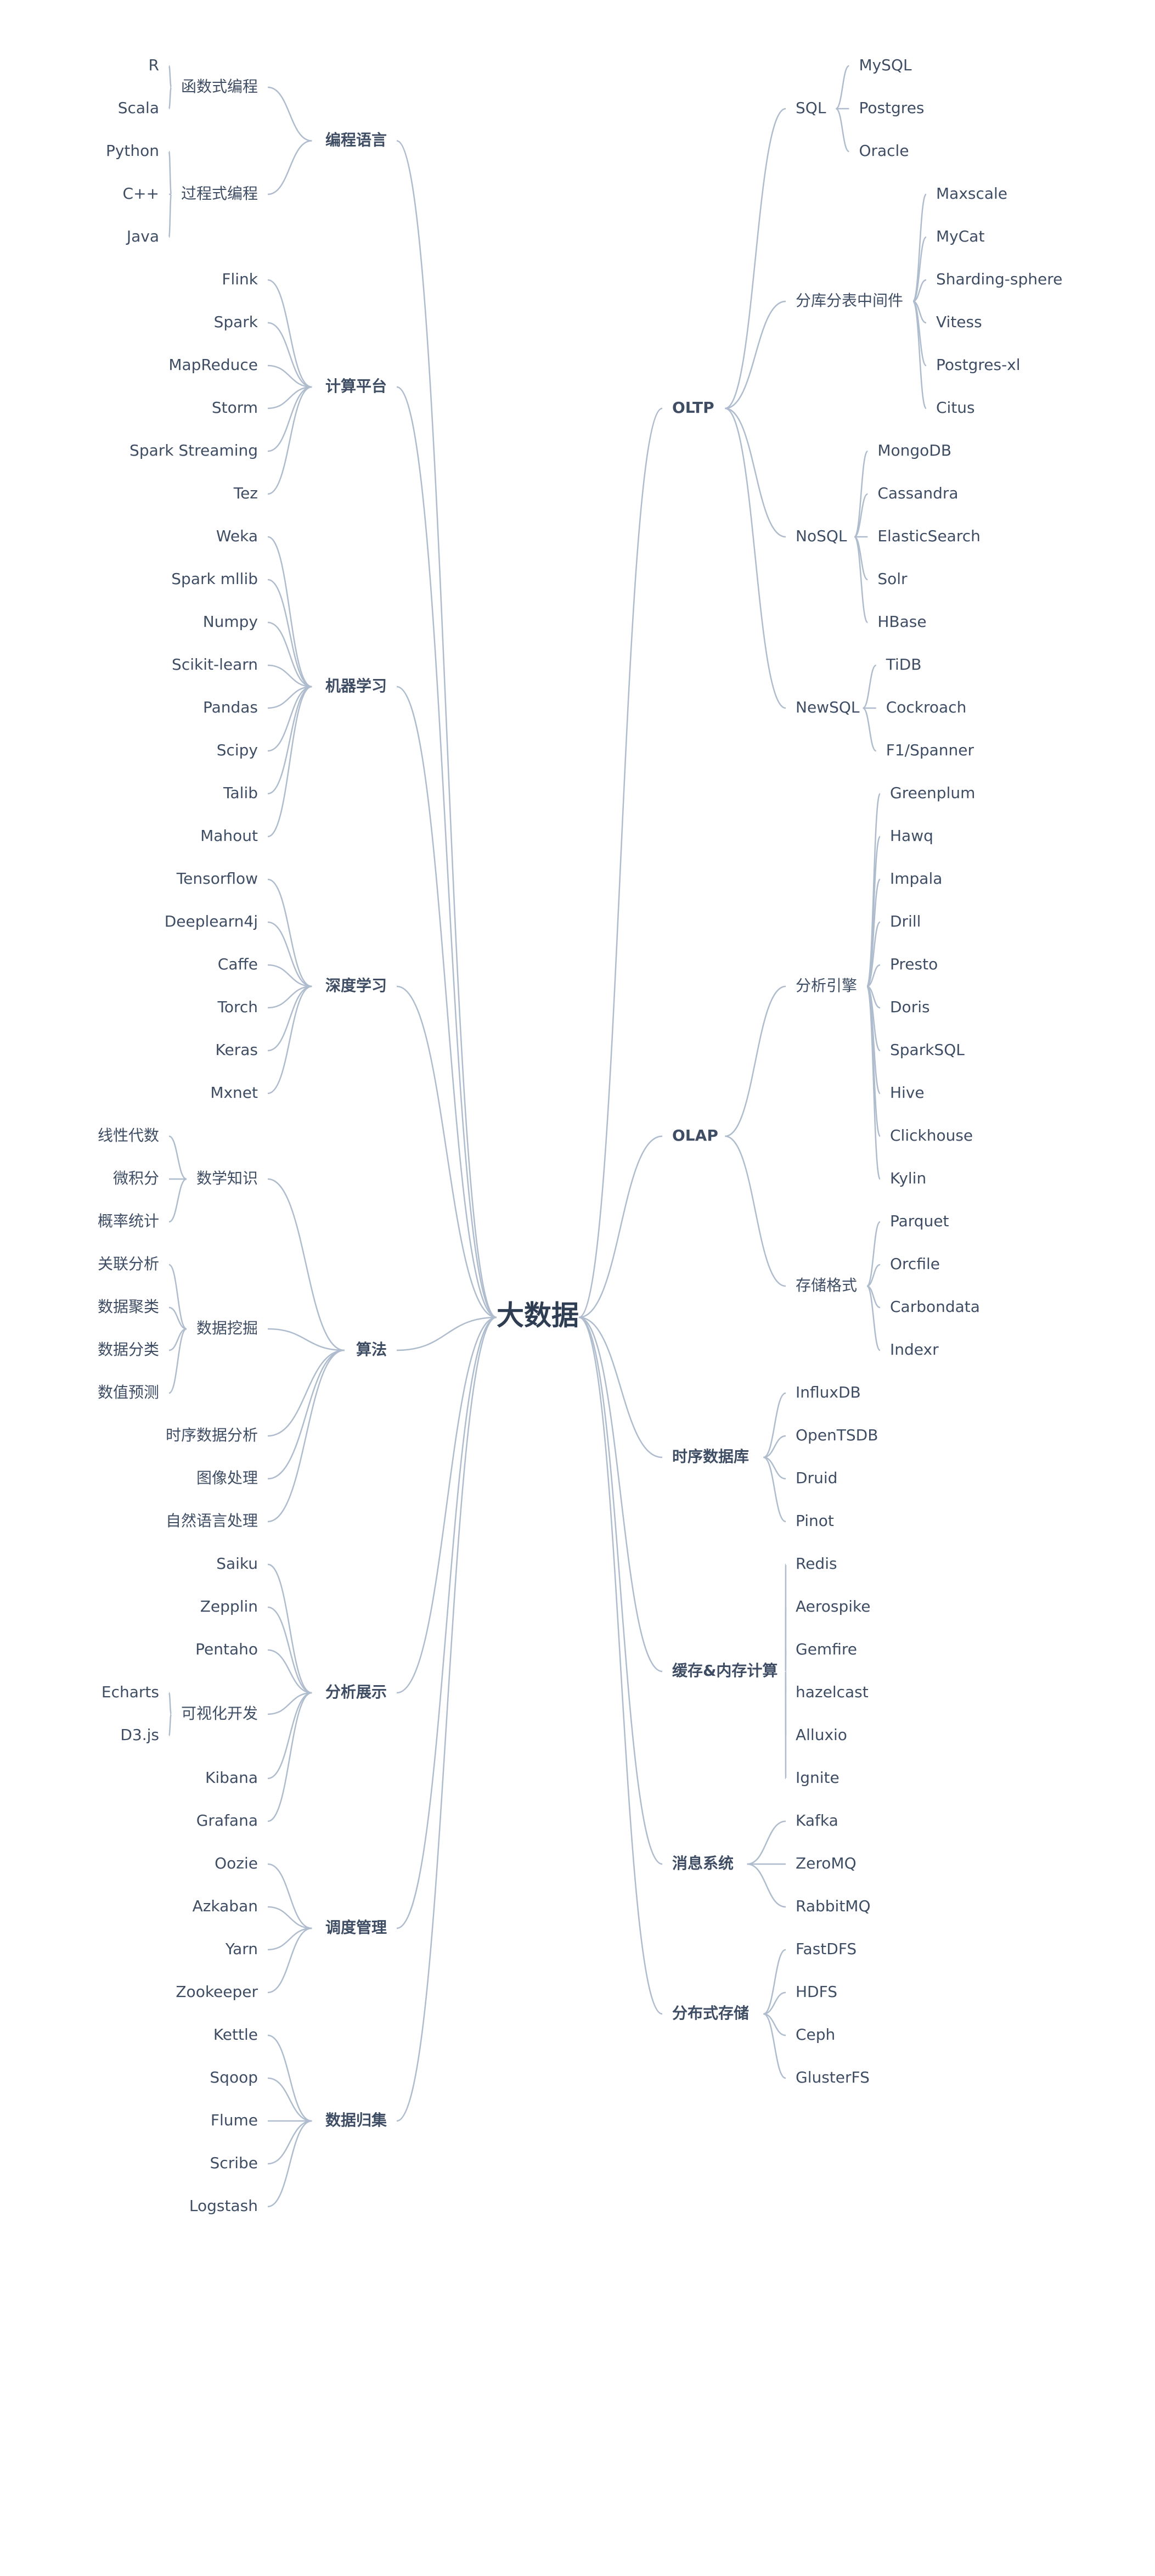 This screenshot has width=1155, height=2576. Describe the element at coordinates (219, 86) in the screenshot. I see `subbranch-node: 函数式编程` at that location.